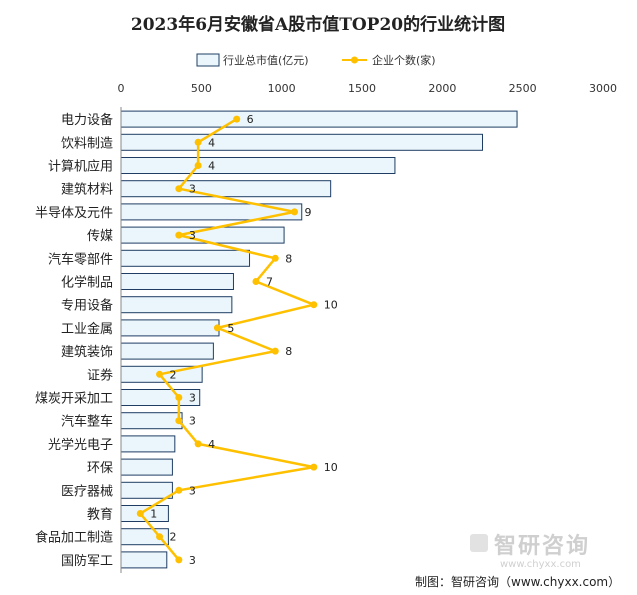  I want to click on category-label: 半导体及元件, so click(74, 213).